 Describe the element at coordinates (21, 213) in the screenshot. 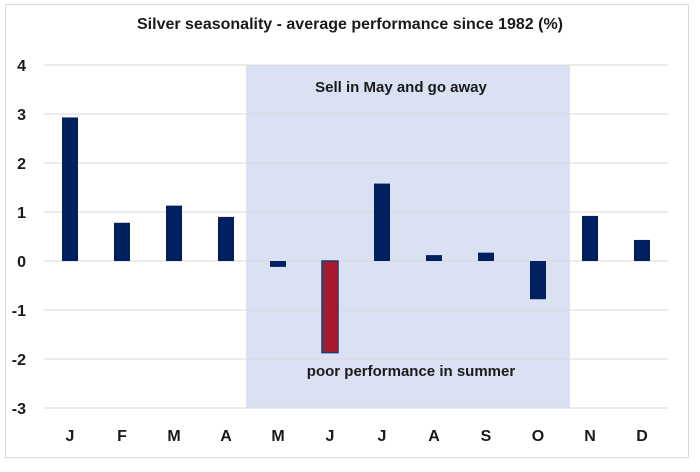

I see `y-tick-label: 1` at that location.